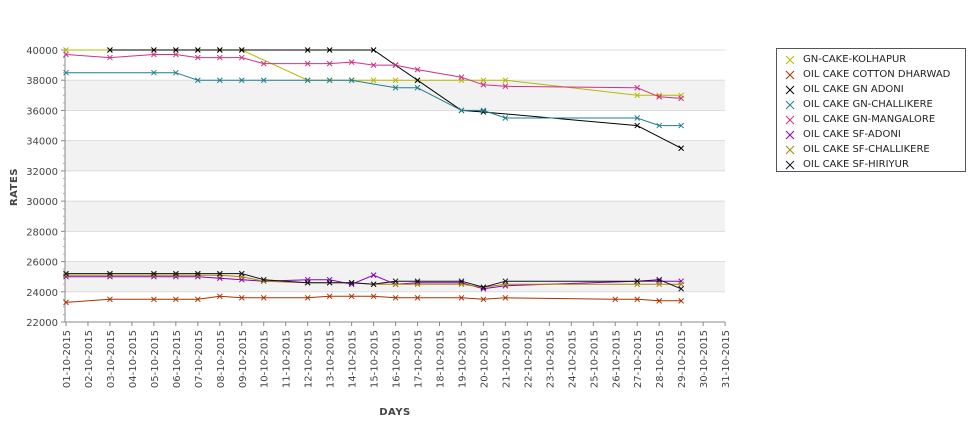  I want to click on y-tick-label: 38000, so click(42, 81).